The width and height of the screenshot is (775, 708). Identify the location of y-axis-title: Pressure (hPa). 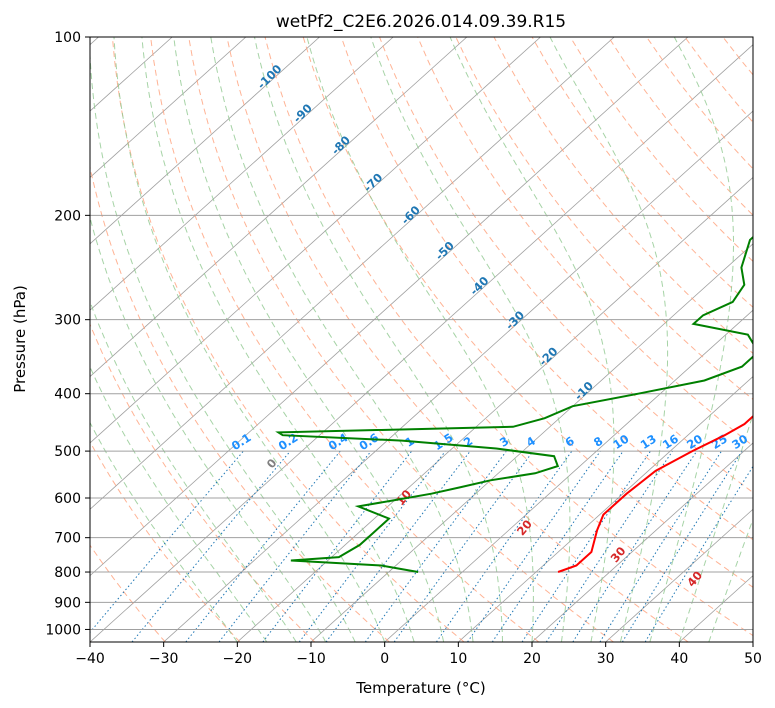
(20, 339).